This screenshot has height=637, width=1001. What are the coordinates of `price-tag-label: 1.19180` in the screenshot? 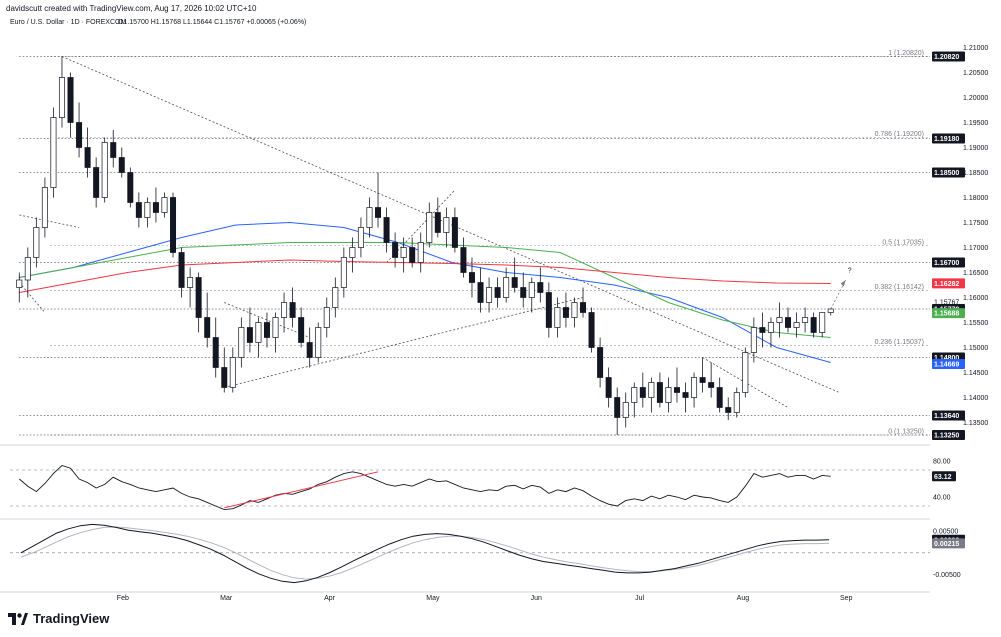 It's located at (946, 139).